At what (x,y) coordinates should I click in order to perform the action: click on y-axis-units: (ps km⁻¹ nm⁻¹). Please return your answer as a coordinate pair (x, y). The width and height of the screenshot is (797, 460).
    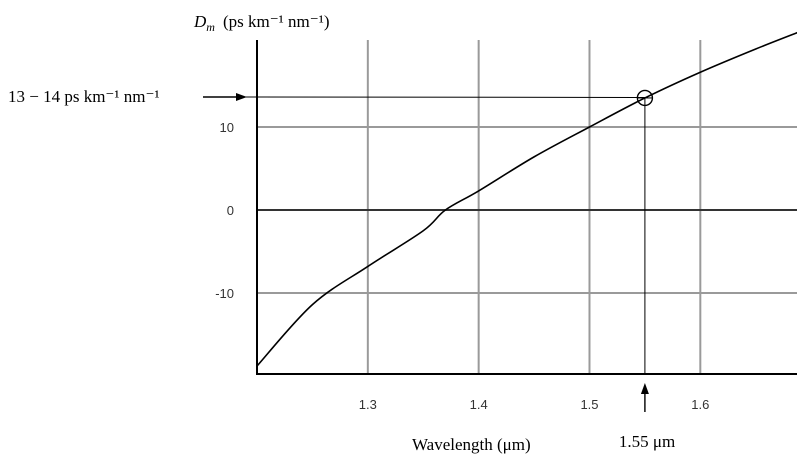
    Looking at the image, I should click on (276, 21).